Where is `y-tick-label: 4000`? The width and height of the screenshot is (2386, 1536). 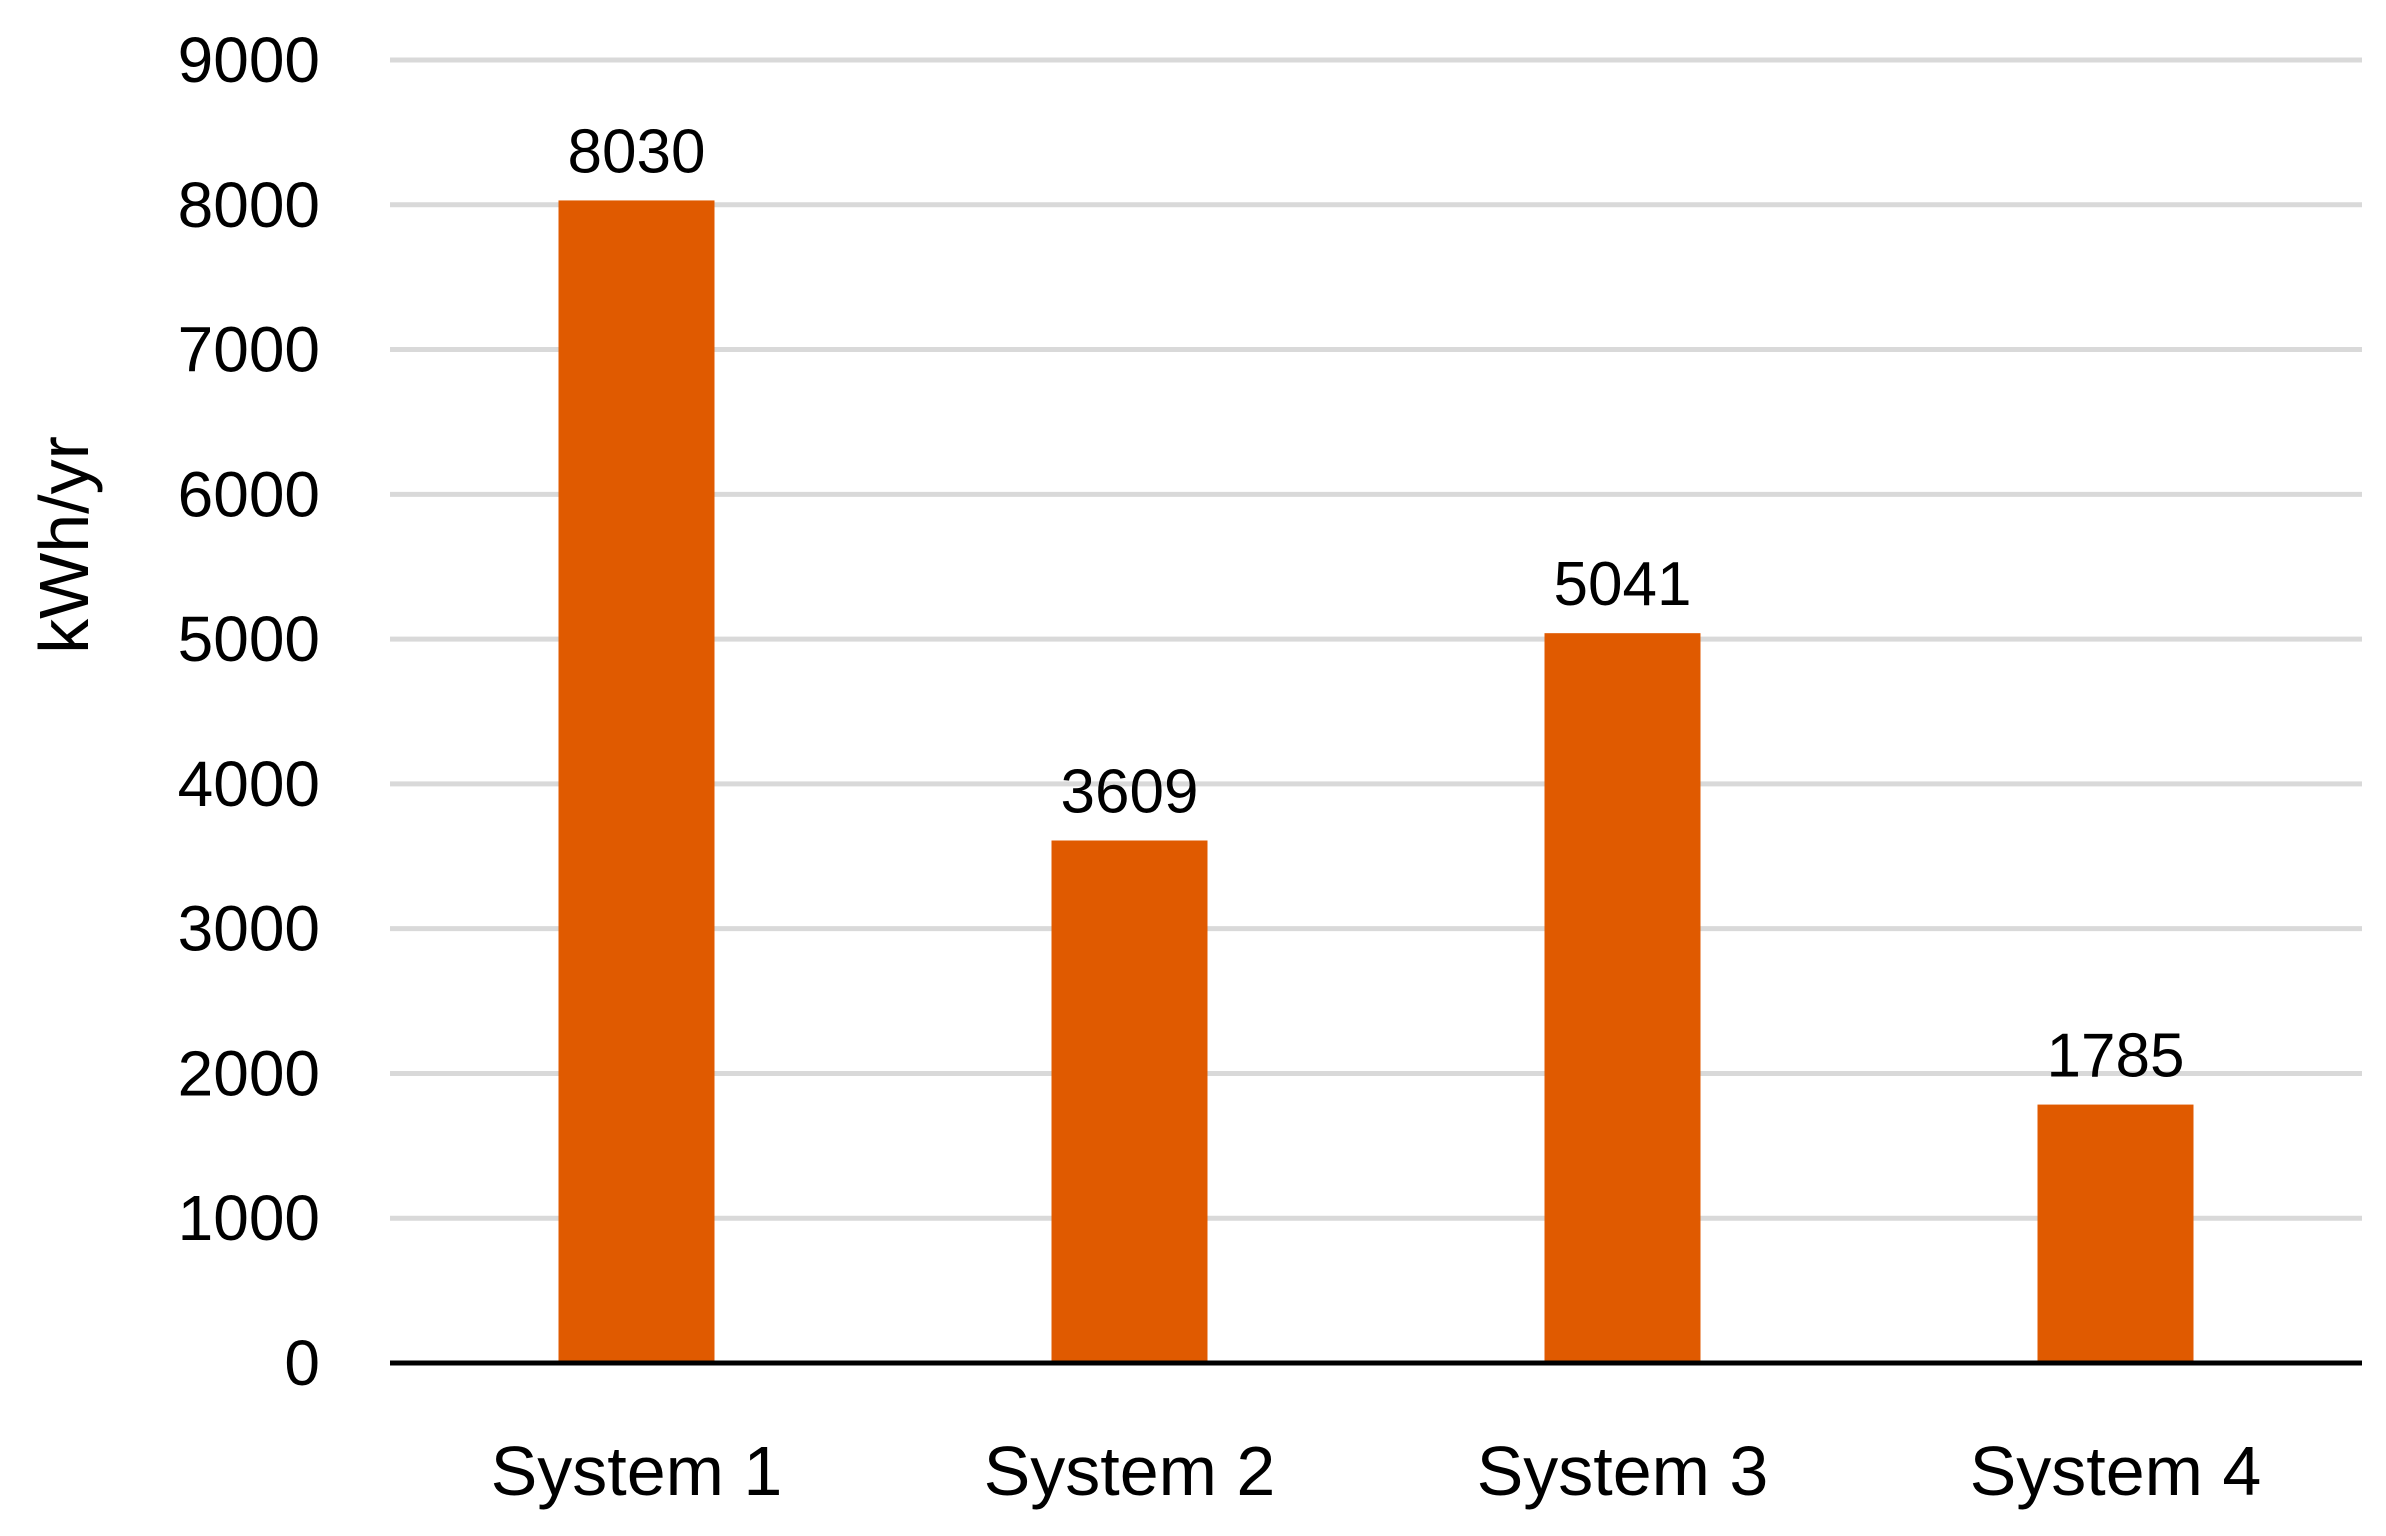
y-tick-label: 4000 is located at coordinates (249, 784).